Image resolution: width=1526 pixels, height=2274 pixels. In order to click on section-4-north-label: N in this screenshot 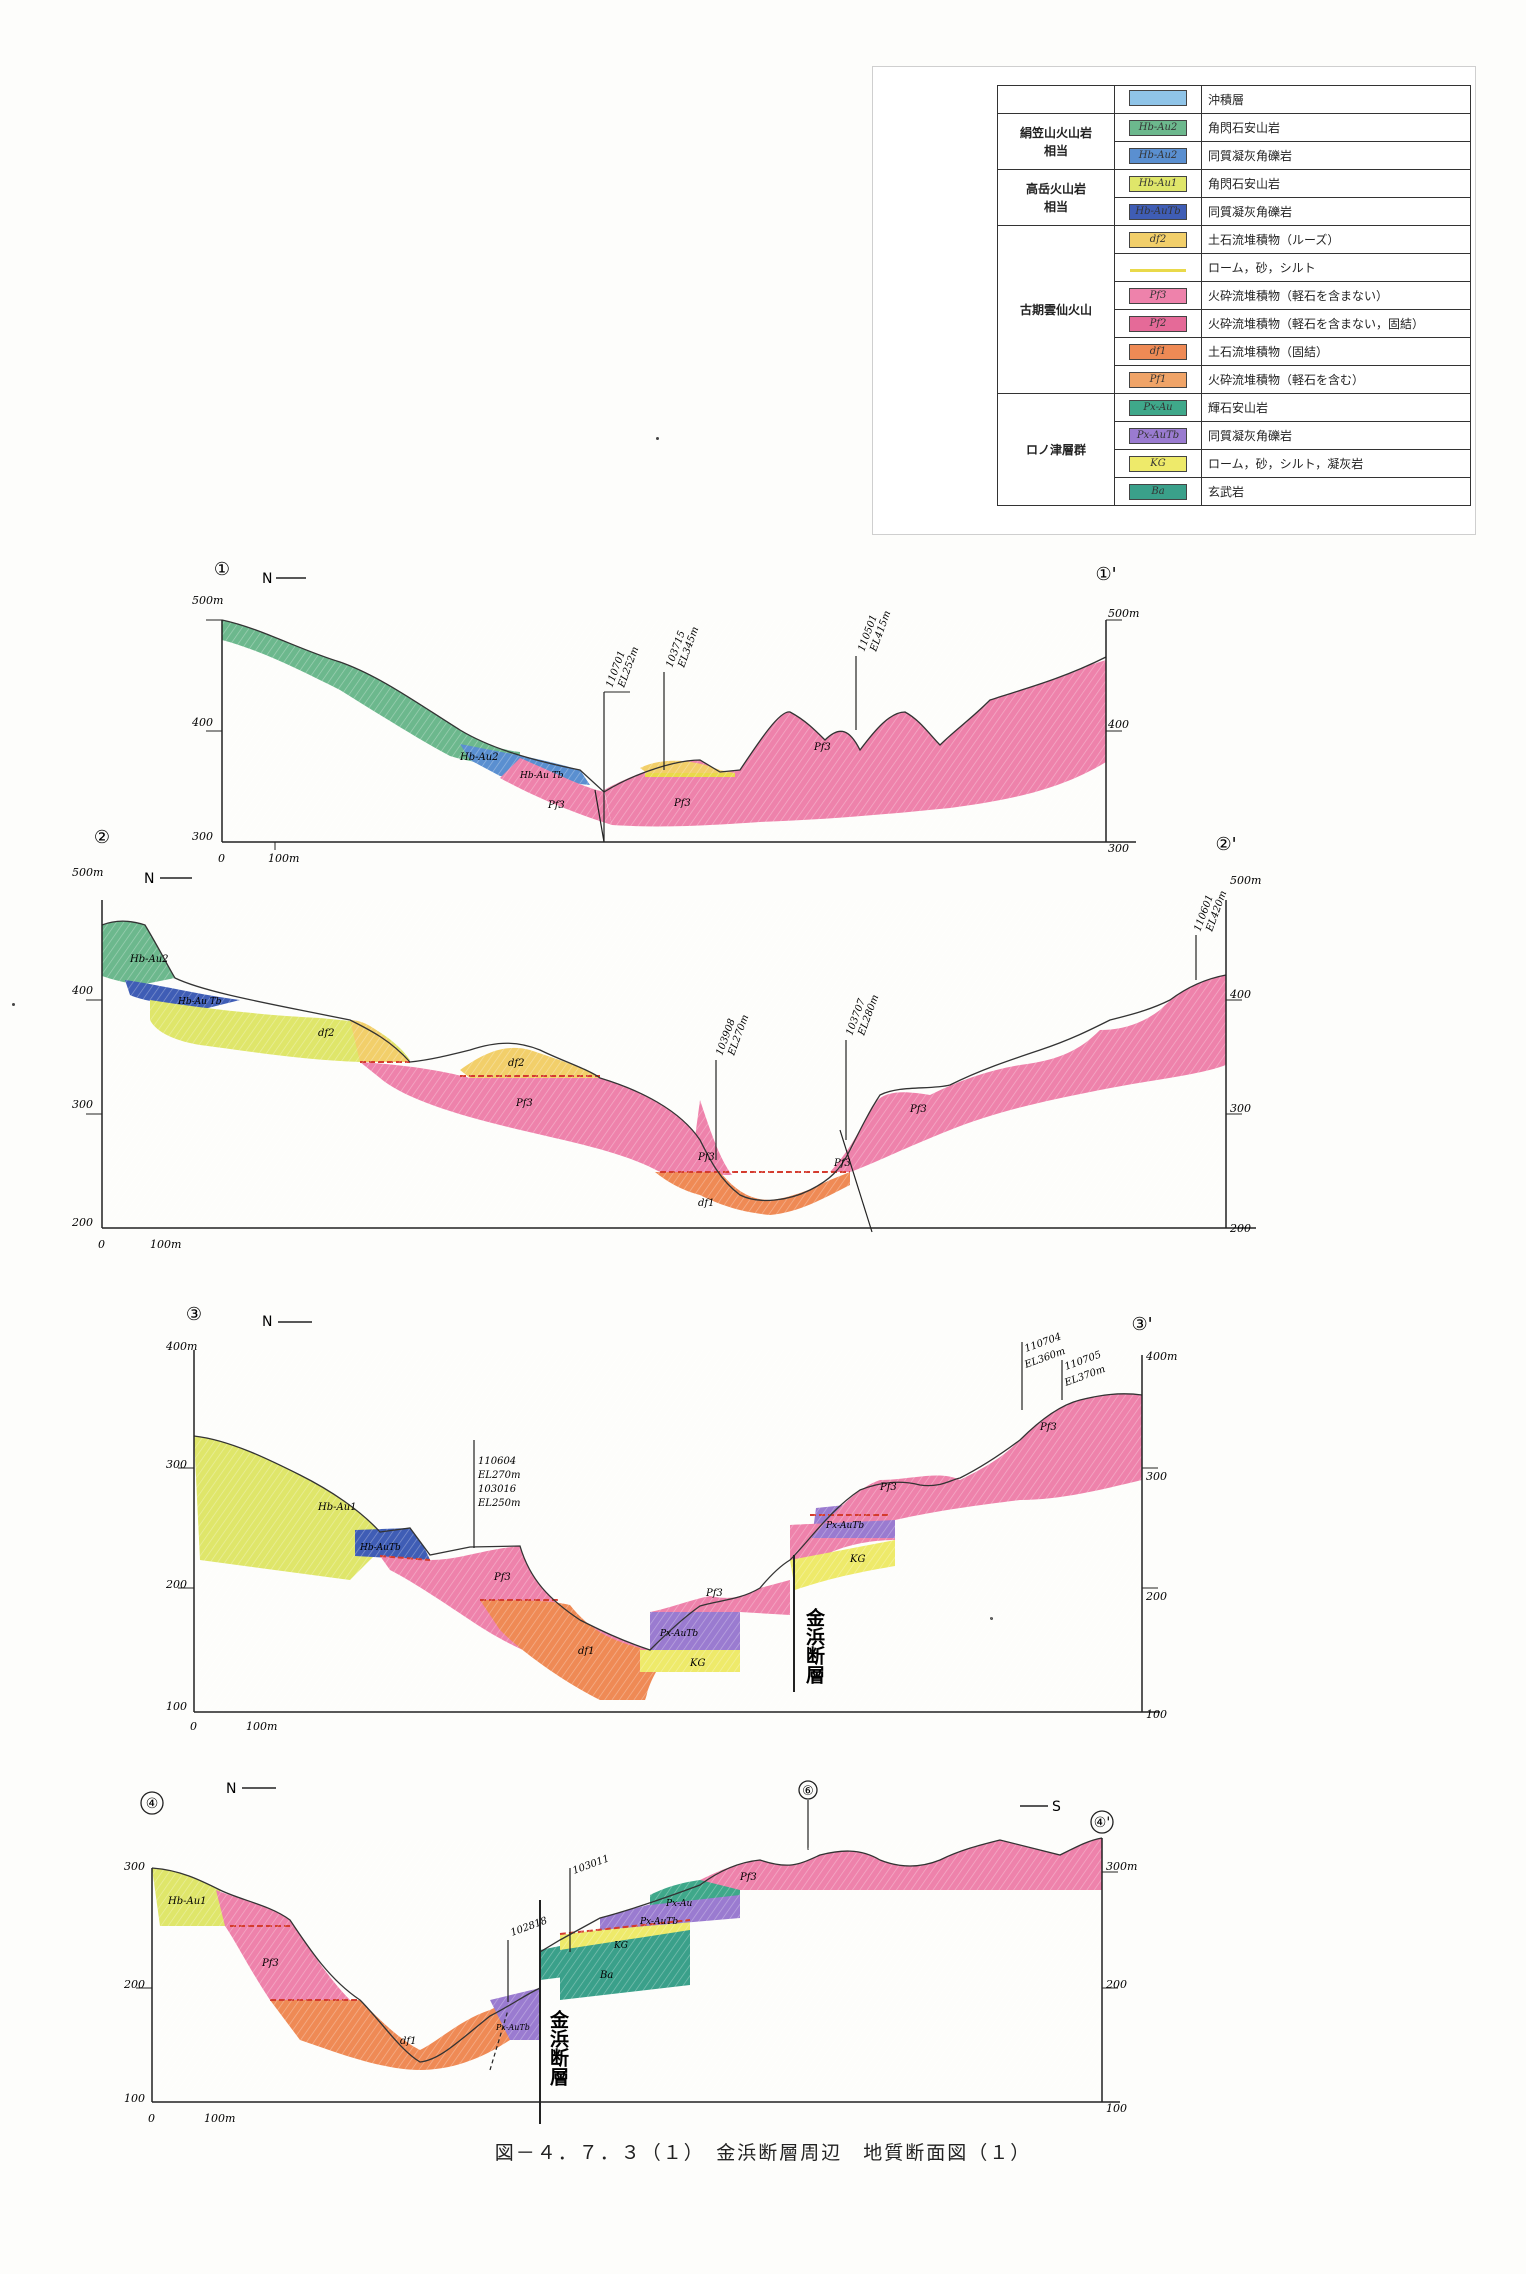, I will do `click(231, 1789)`.